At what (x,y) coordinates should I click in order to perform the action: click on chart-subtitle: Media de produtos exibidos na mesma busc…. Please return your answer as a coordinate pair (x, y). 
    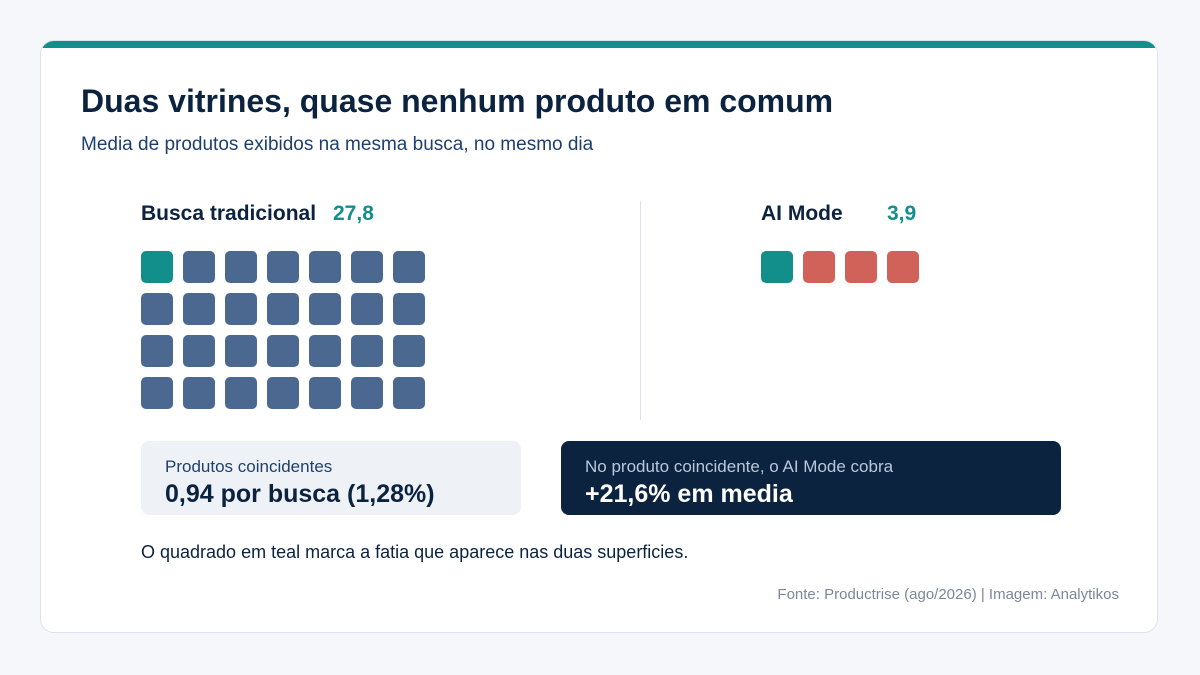
    Looking at the image, I should click on (337, 144).